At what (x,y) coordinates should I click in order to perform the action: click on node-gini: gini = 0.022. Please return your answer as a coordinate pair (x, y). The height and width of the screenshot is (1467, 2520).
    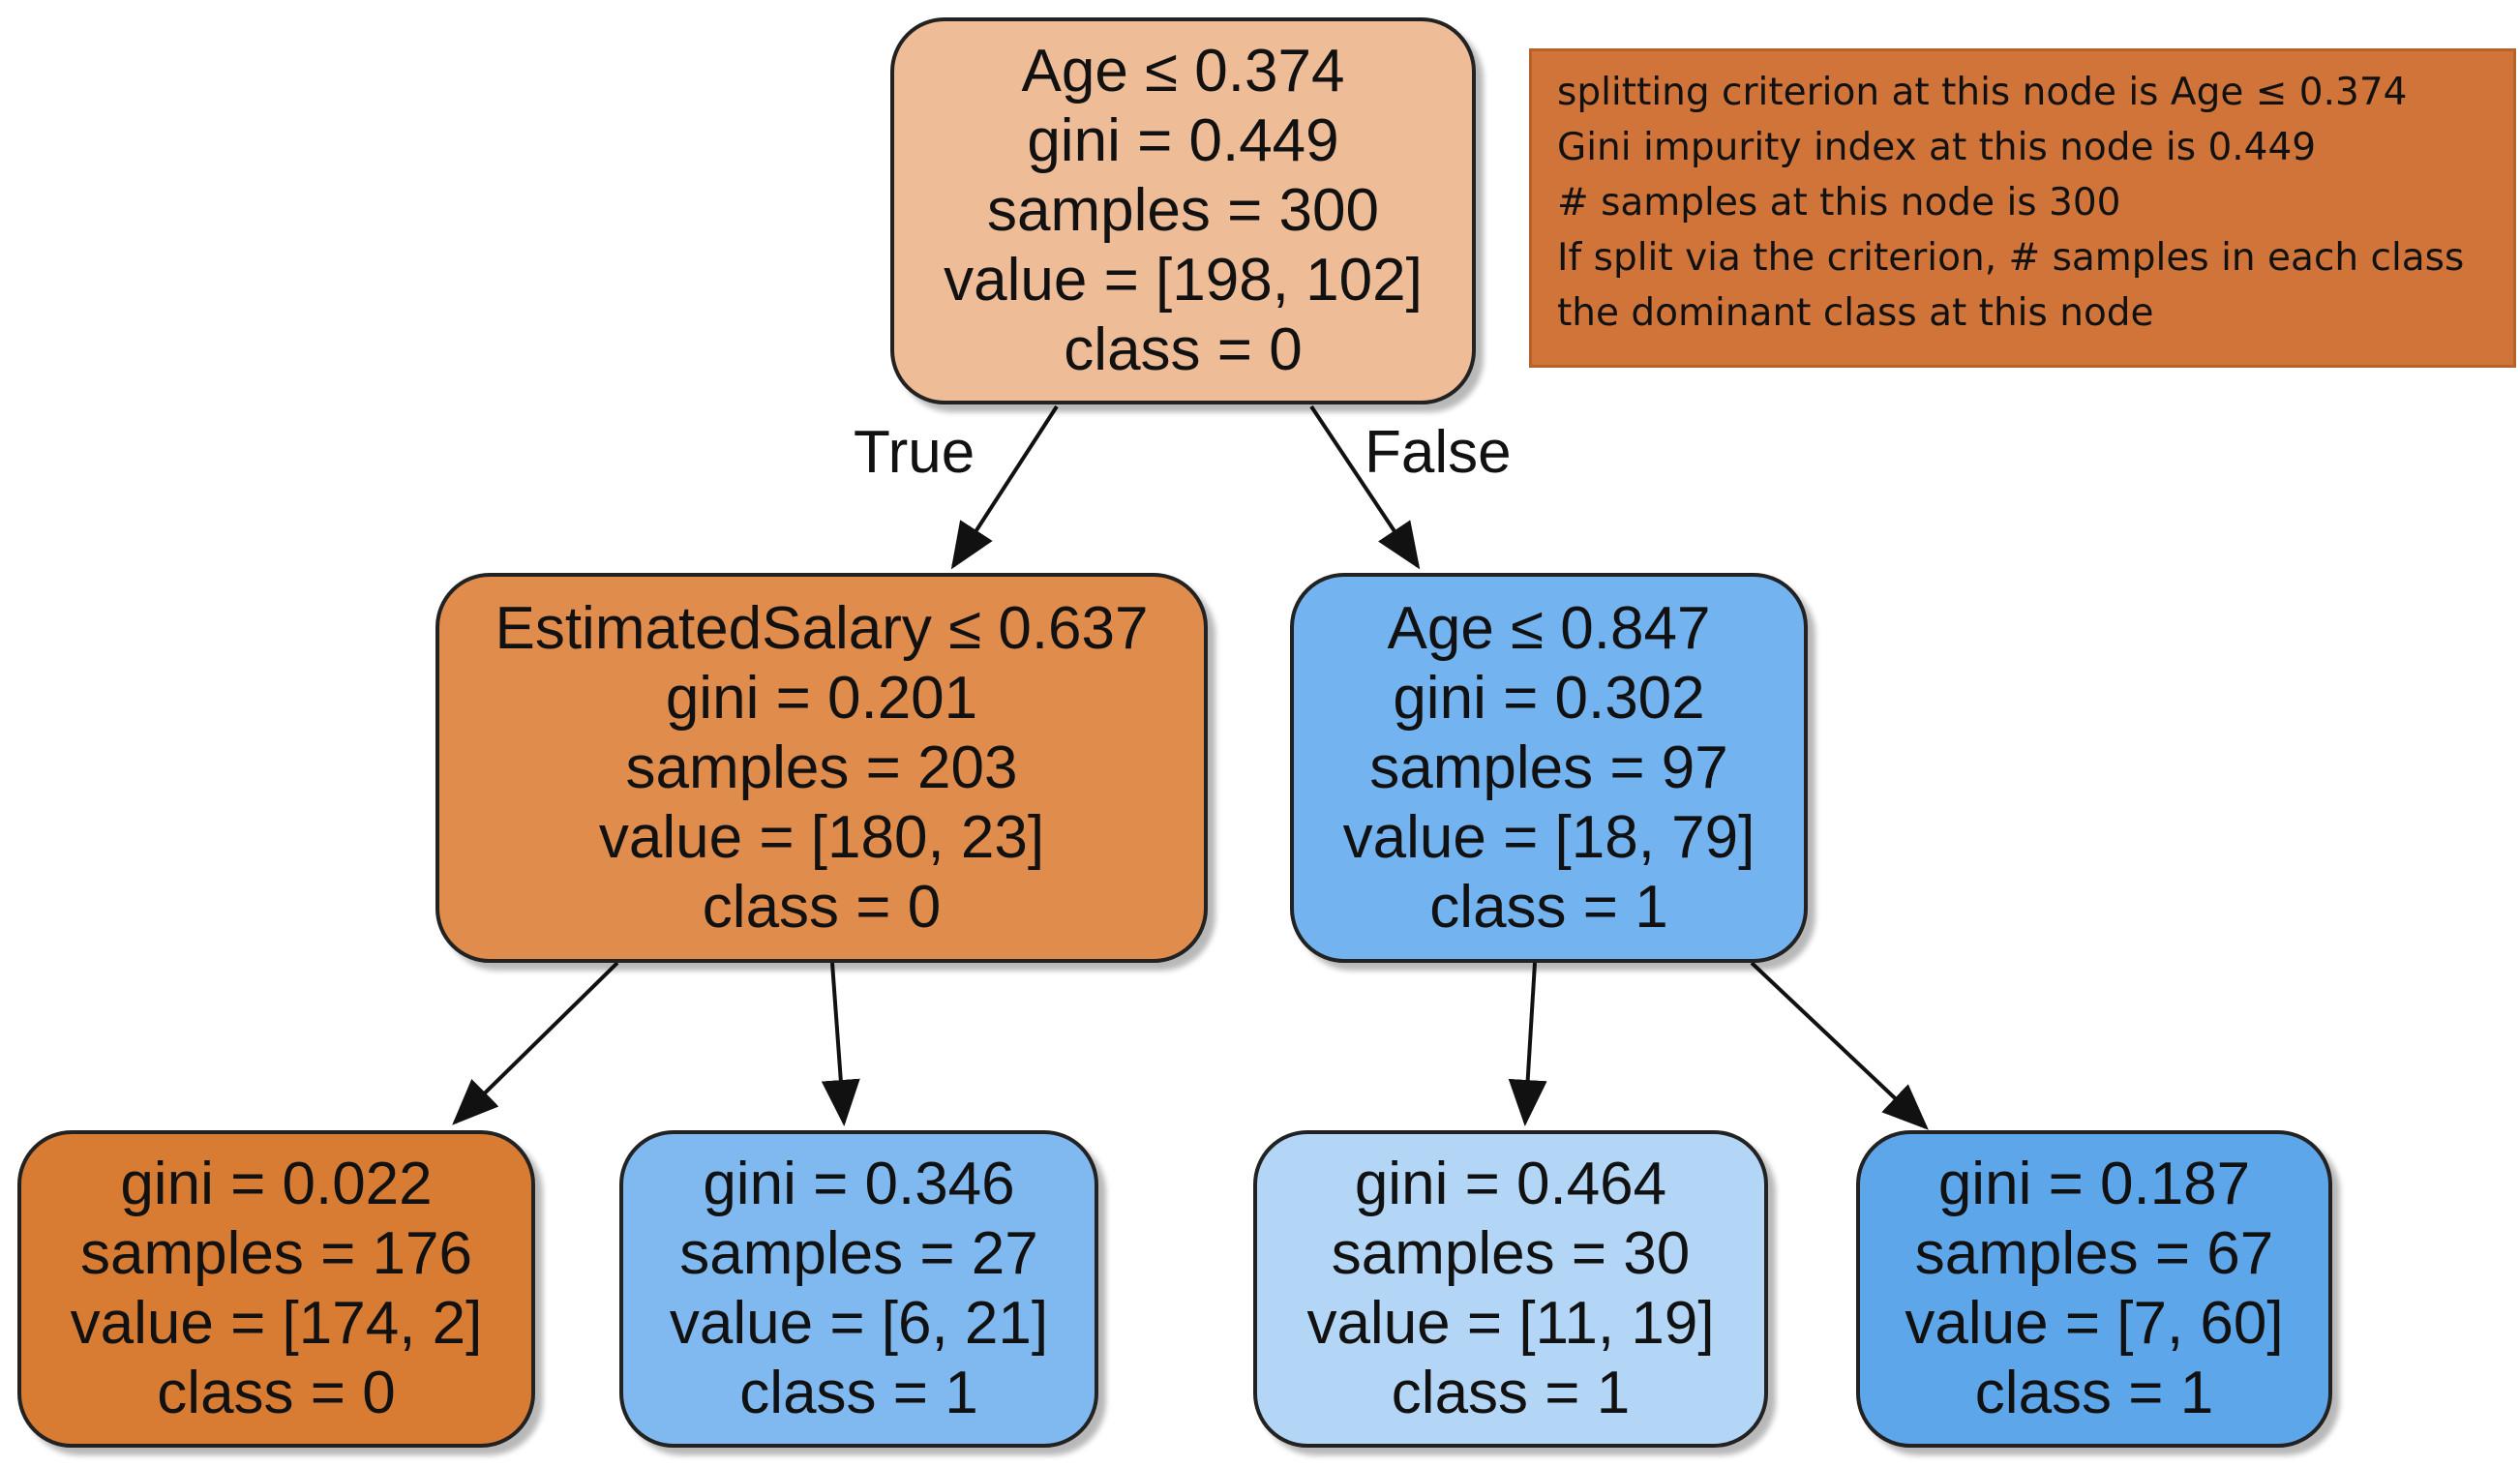
    Looking at the image, I should click on (277, 1184).